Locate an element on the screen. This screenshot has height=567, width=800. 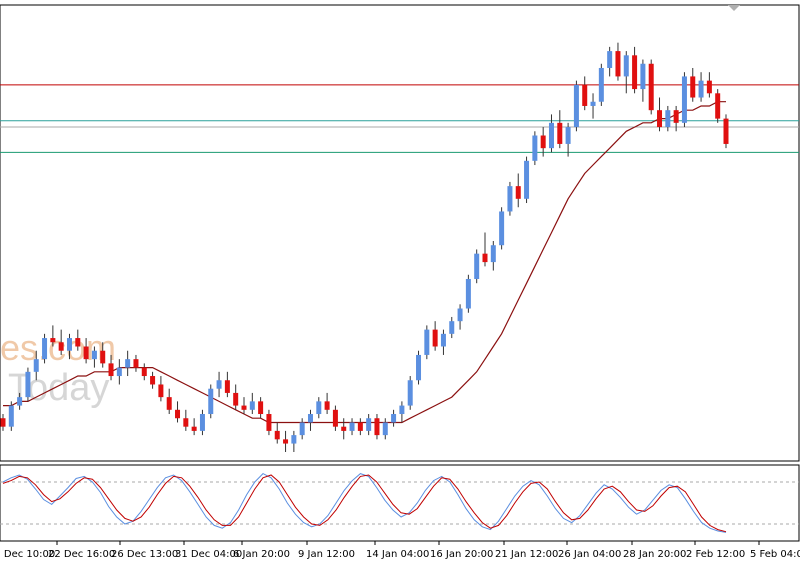
x-tick-label: 16 Jan 20:00 is located at coordinates (461, 554).